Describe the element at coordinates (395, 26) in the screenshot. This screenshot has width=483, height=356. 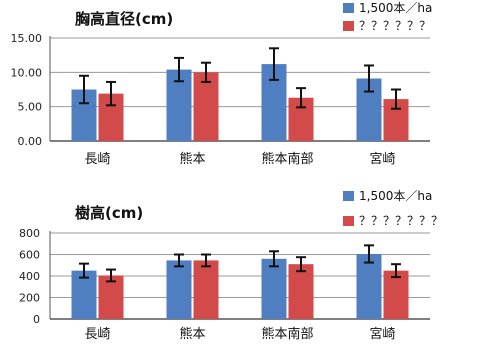
I see `chart1-legend-label: ？？？？？？` at that location.